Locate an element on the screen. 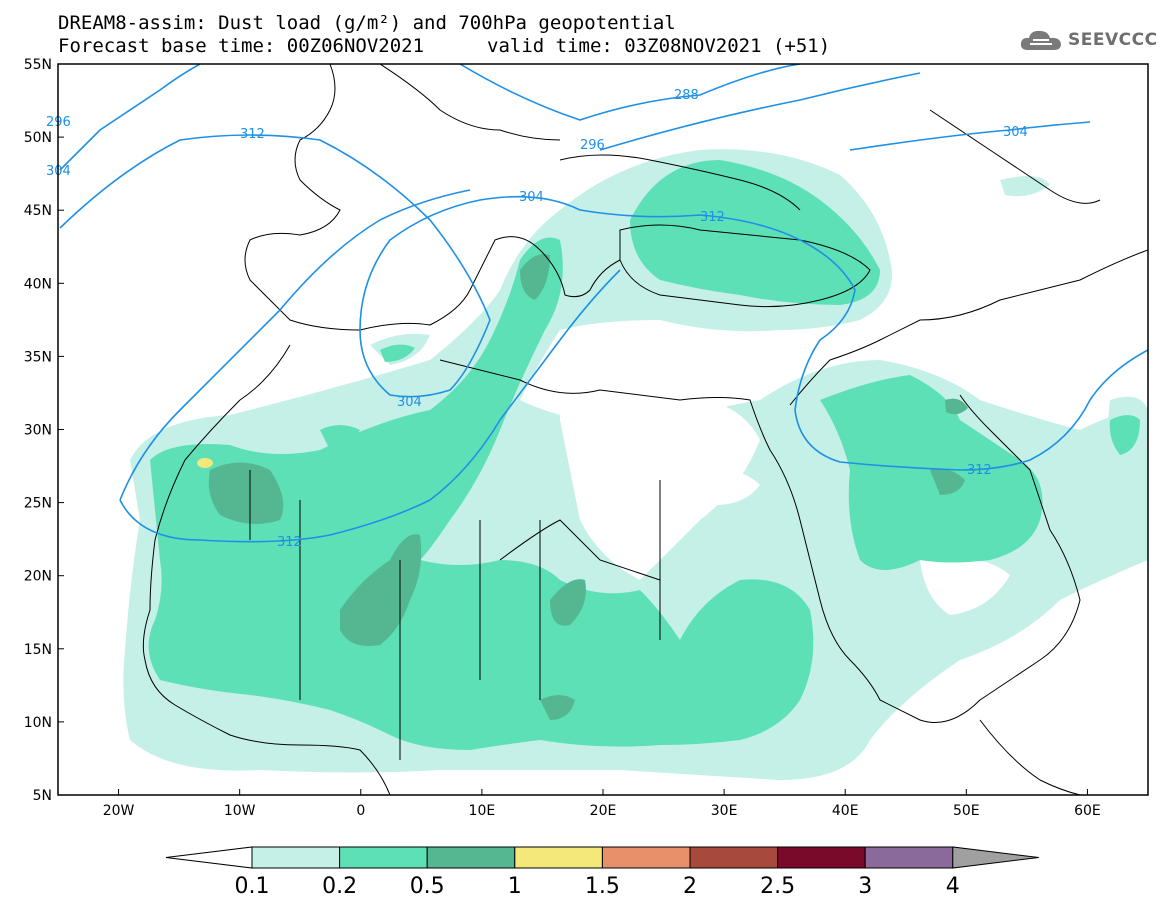 This screenshot has width=1165, height=907. longitude-label: 20W is located at coordinates (119, 811).